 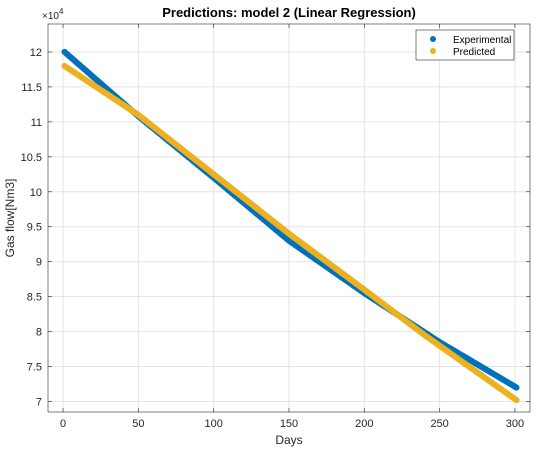 I want to click on data-point-experimental, so click(x=516, y=387).